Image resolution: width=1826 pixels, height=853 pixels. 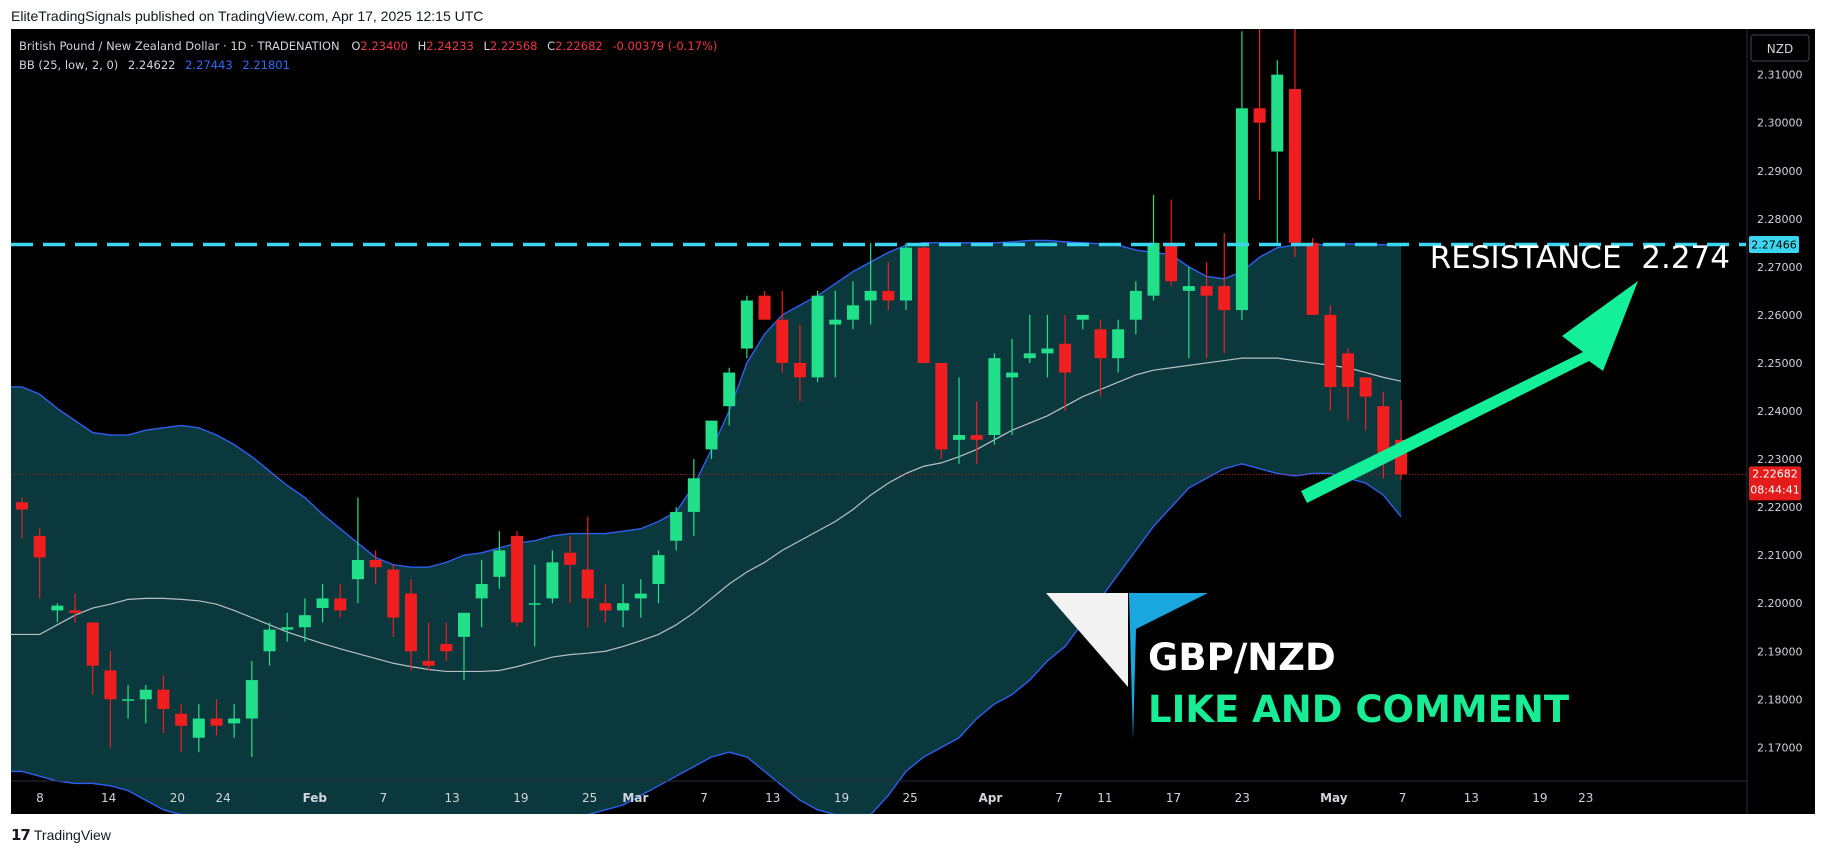 What do you see at coordinates (1471, 798) in the screenshot?
I see `time-tick-label: 13` at bounding box center [1471, 798].